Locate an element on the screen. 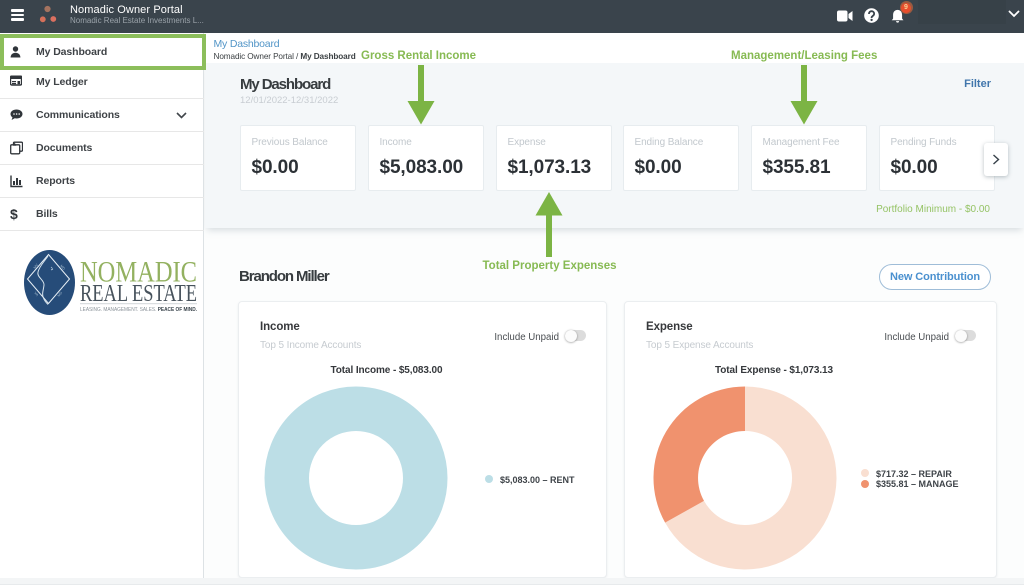 The height and width of the screenshot is (585, 1024). svg-text: MV is located at coordinates (36, 266).